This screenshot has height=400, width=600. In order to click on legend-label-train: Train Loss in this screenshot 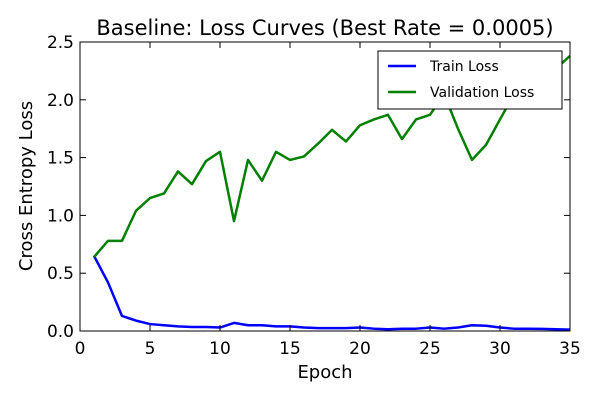, I will do `click(464, 67)`.